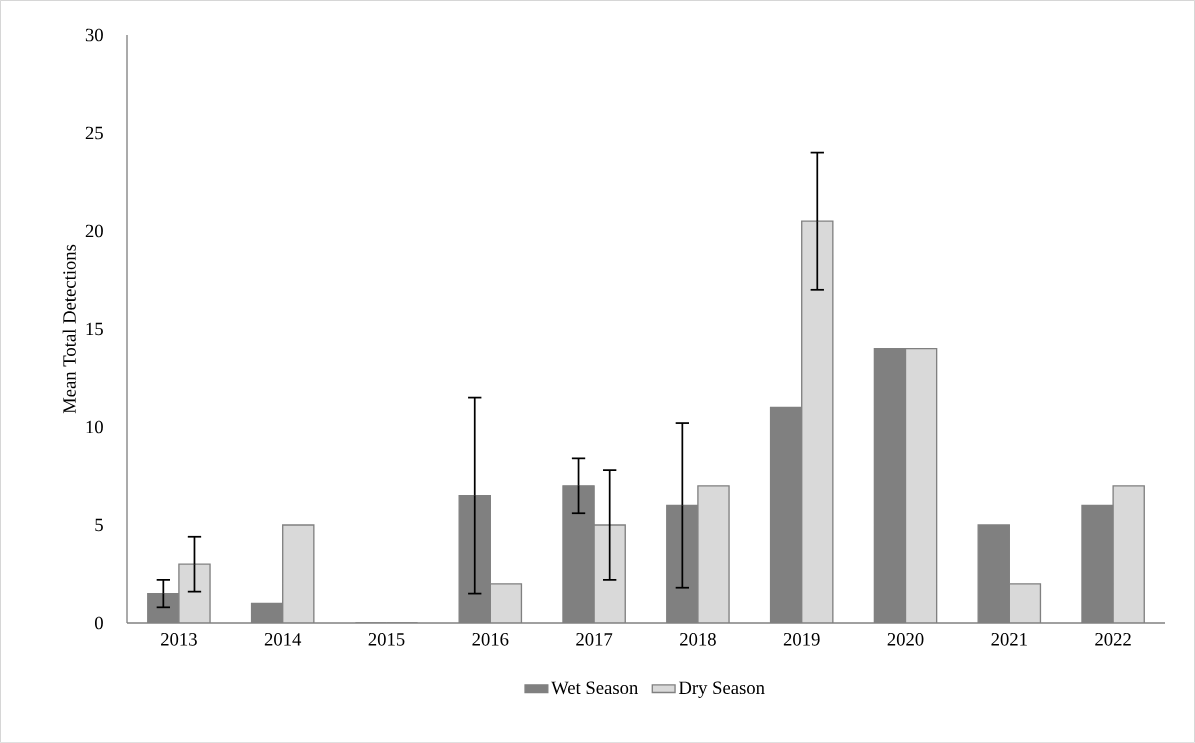 The image size is (1195, 743). Describe the element at coordinates (99, 623) in the screenshot. I see `y-tick-label: 0` at that location.